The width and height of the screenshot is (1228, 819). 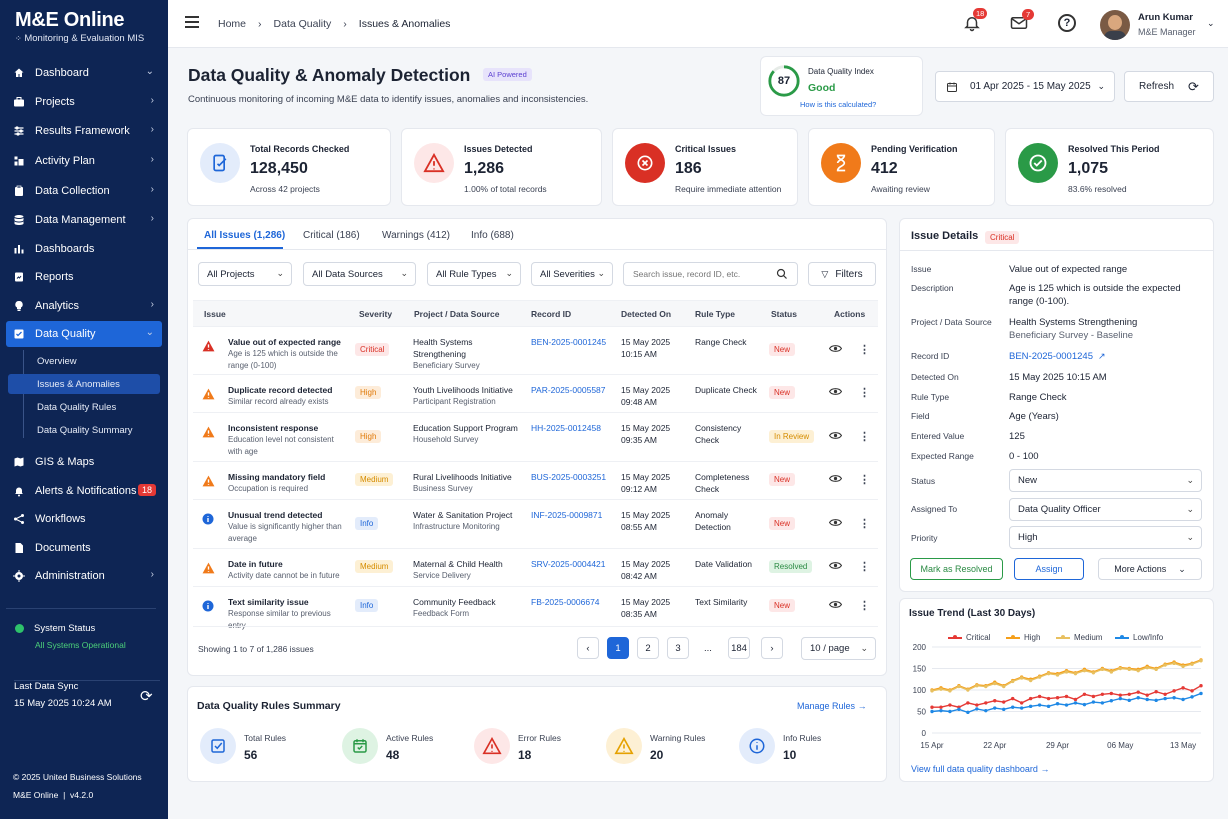 I want to click on page-button-184: 184, so click(x=739, y=648).